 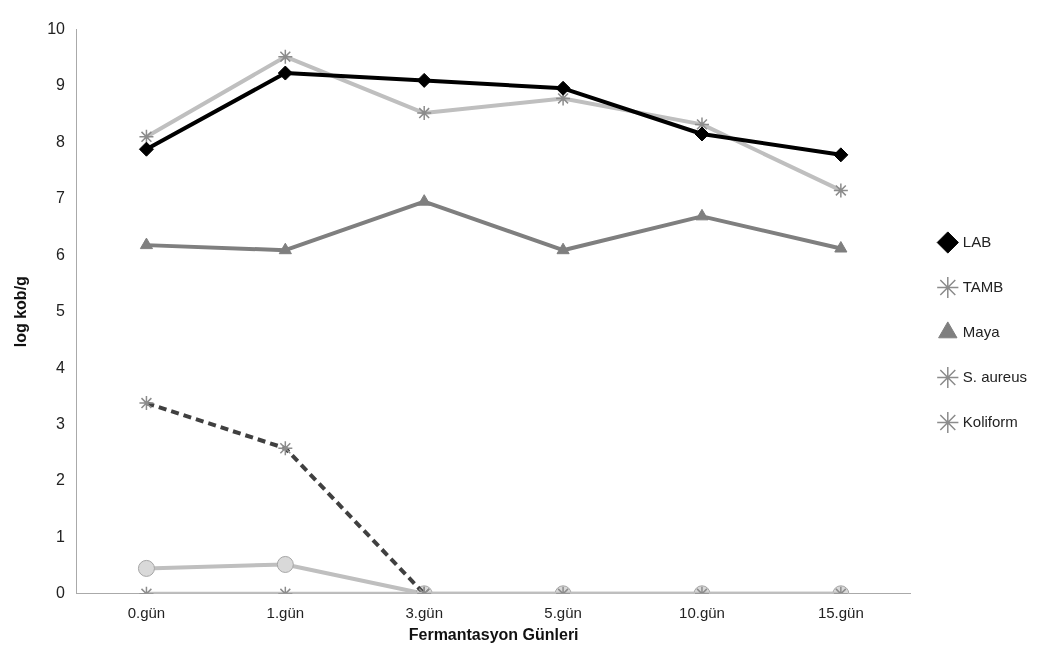 What do you see at coordinates (981, 331) in the screenshot?
I see `legend-label: Maya` at bounding box center [981, 331].